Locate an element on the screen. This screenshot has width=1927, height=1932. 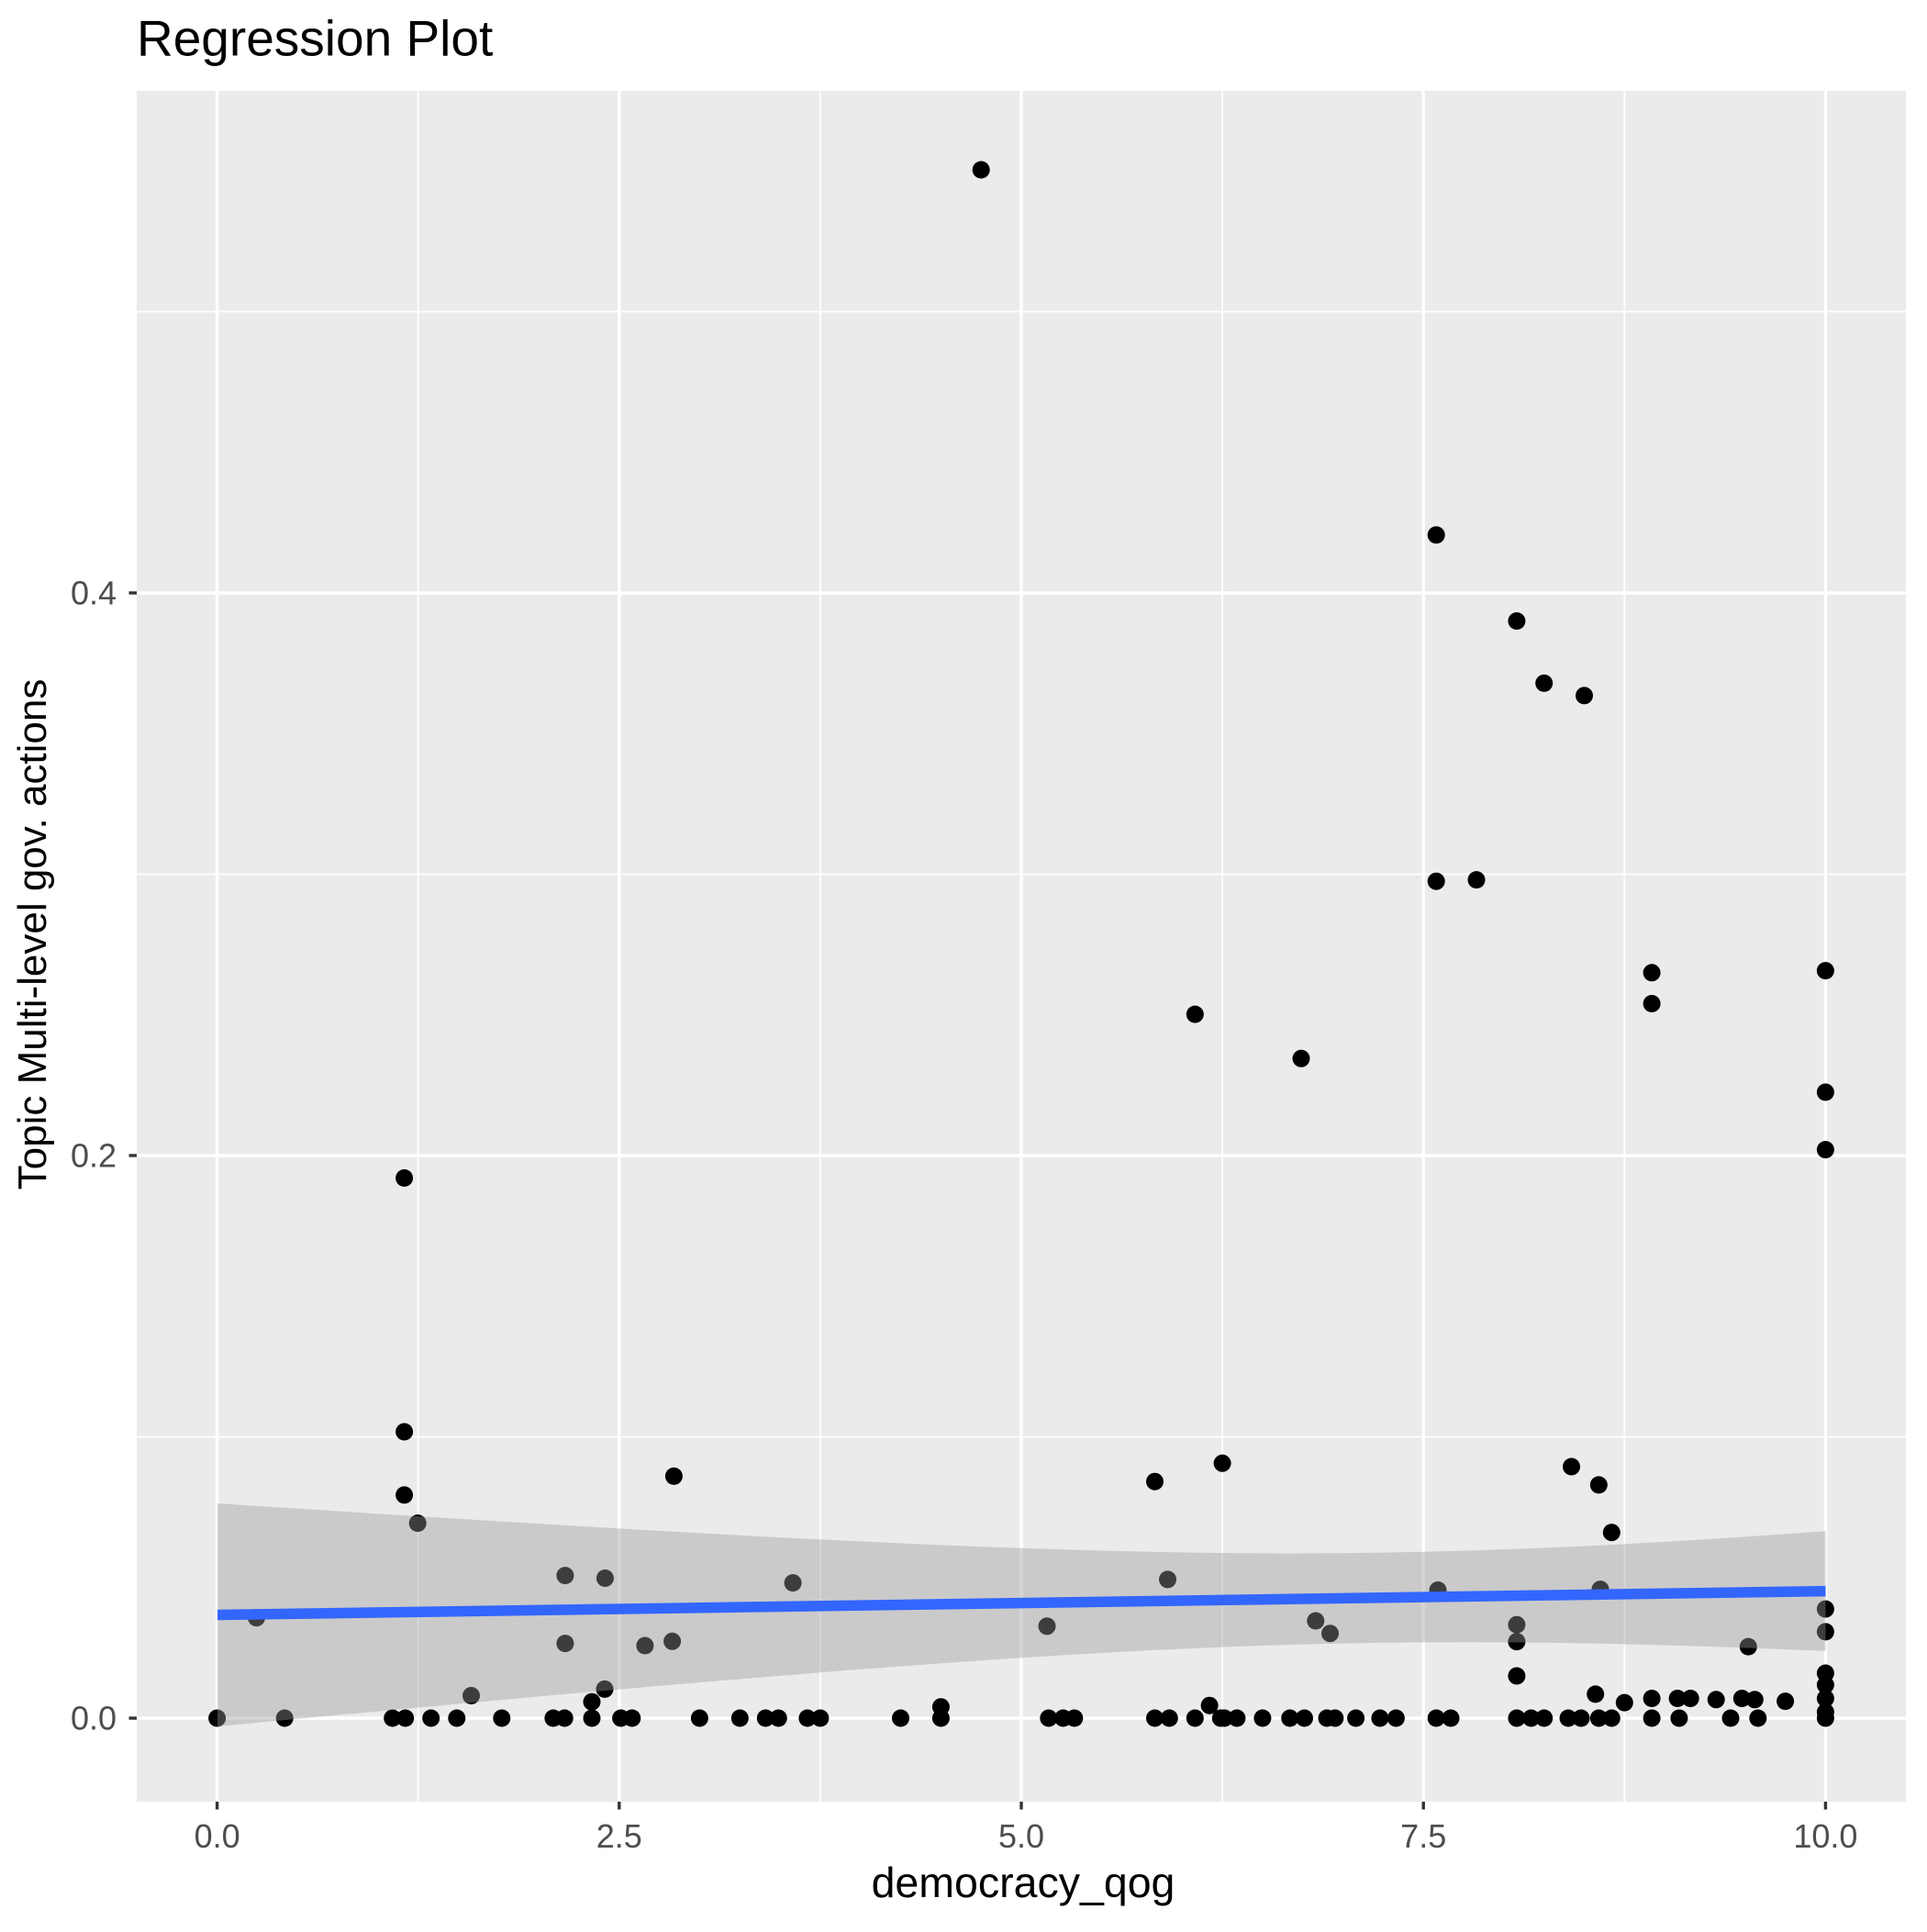
svg-text: democracy_qog is located at coordinates (1023, 1882).